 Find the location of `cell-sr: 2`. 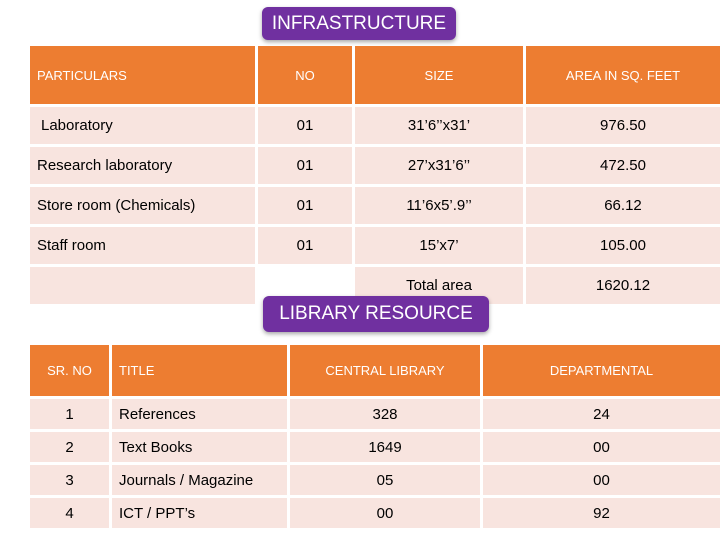

cell-sr: 2 is located at coordinates (71, 447).